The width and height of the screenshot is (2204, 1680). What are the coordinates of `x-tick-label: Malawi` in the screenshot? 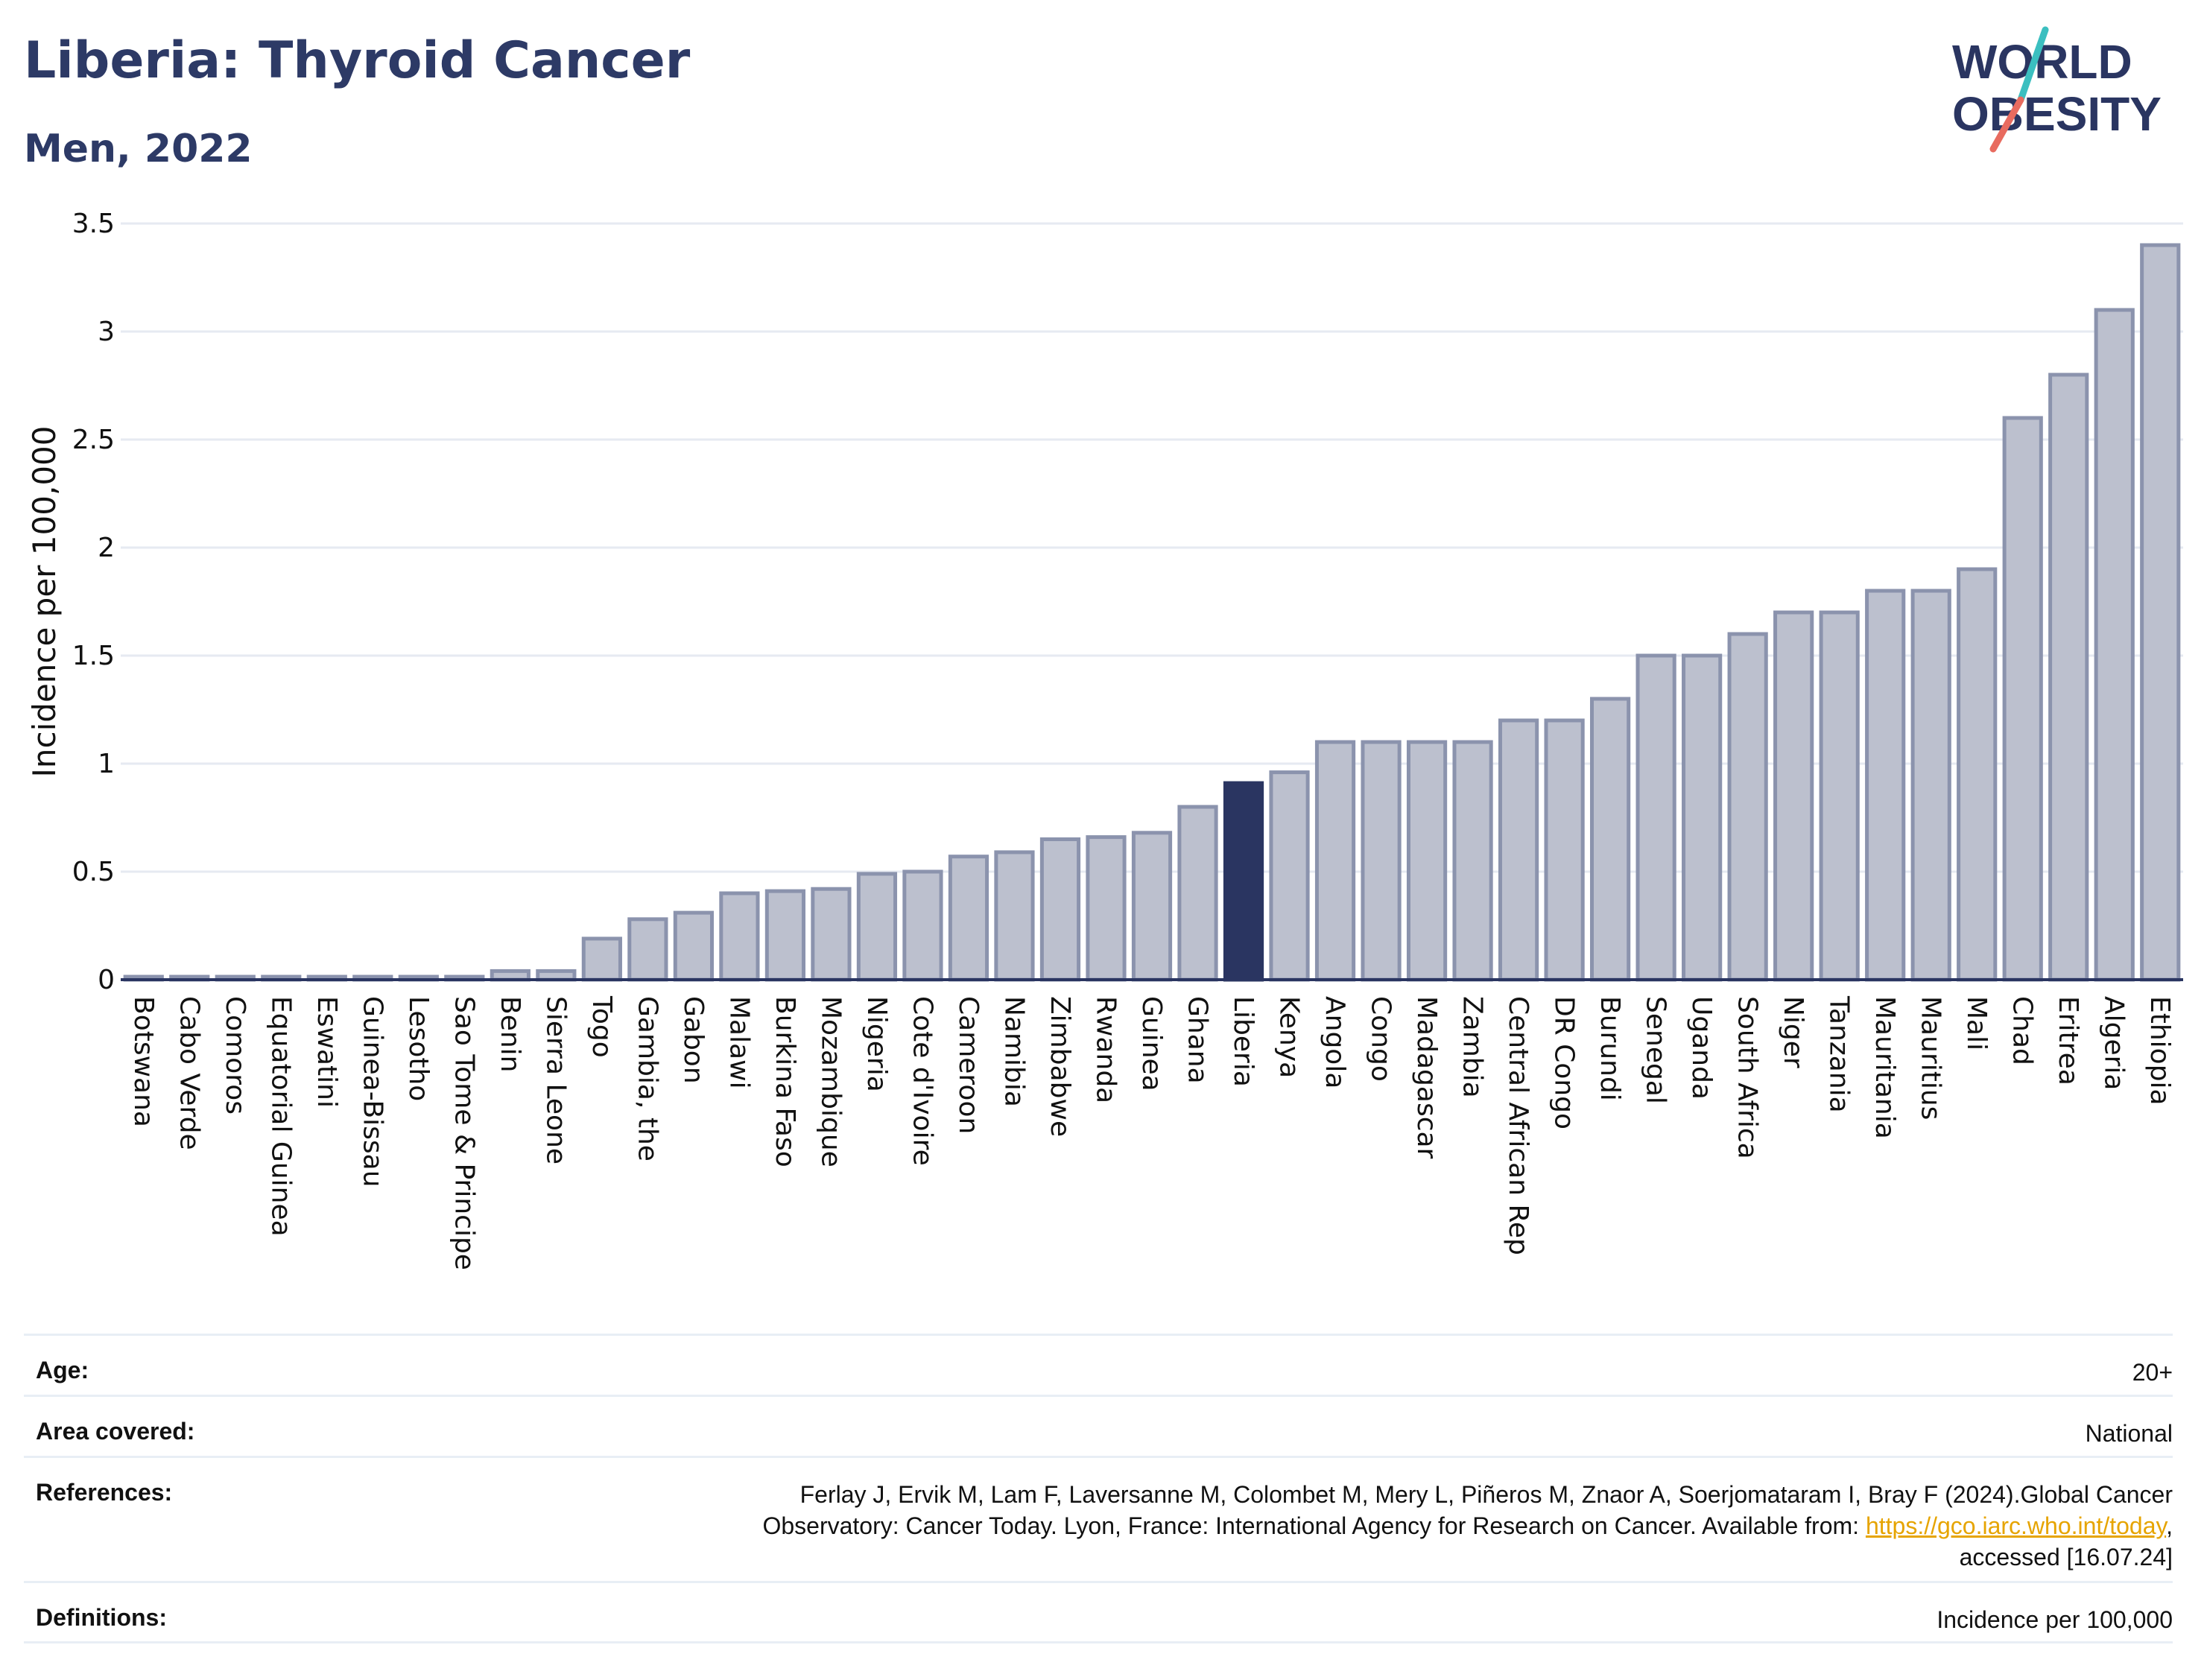 It's located at (738, 1042).